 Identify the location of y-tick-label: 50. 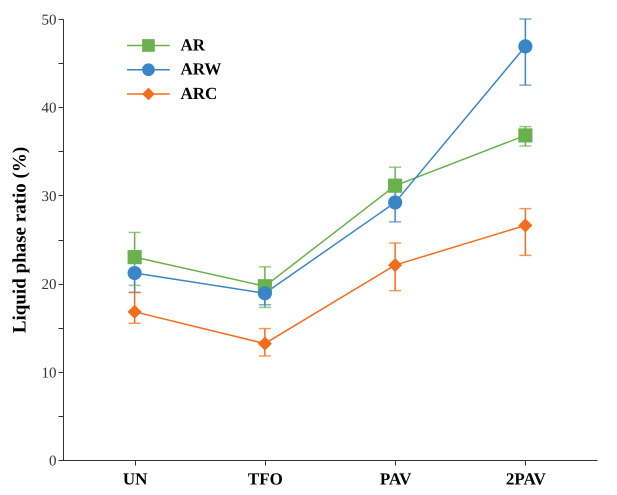
(49, 20).